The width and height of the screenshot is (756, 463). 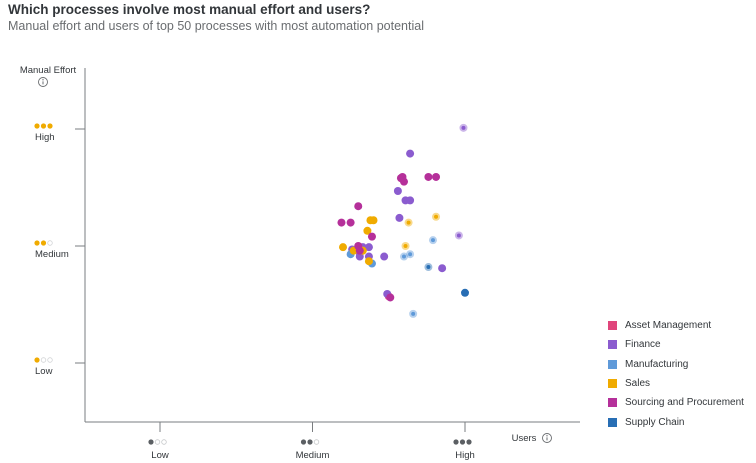 I want to click on y-tick-label: High, so click(x=45, y=137).